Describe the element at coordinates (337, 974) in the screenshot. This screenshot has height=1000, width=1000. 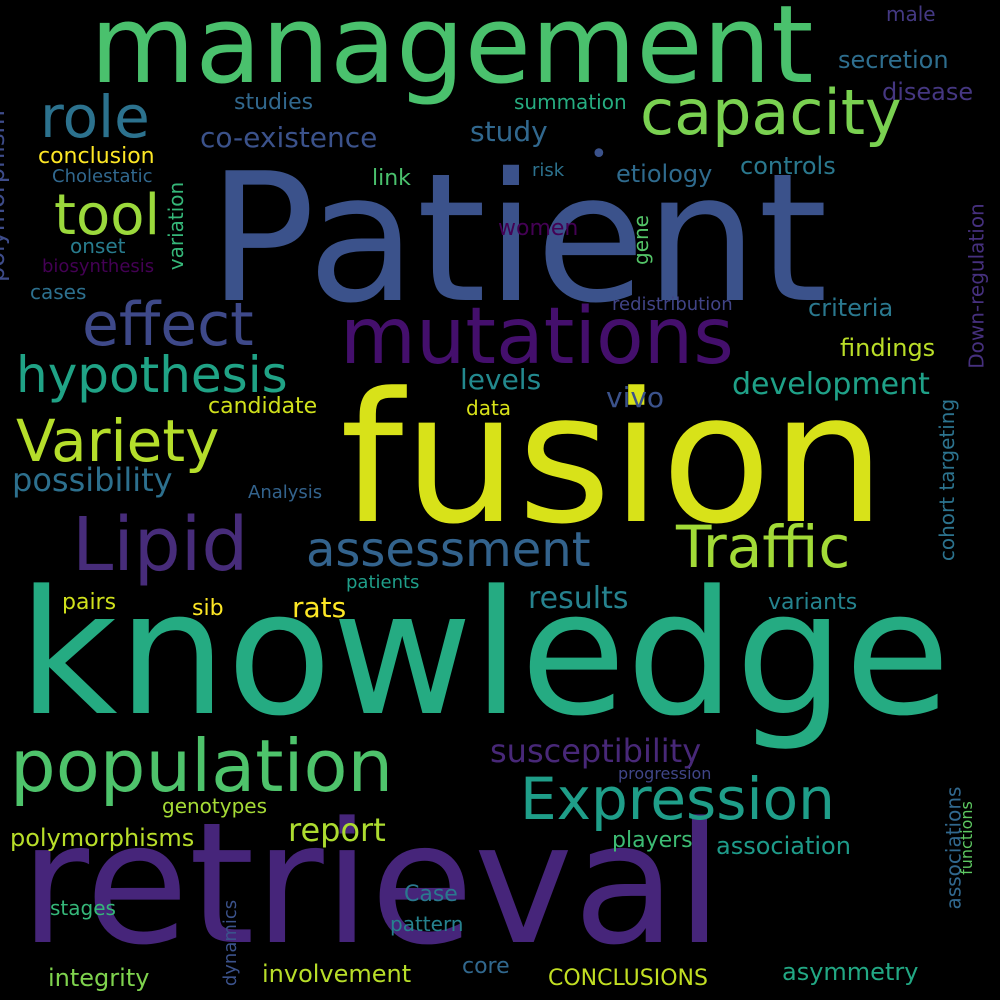
I see `word-involvement: involvement` at that location.